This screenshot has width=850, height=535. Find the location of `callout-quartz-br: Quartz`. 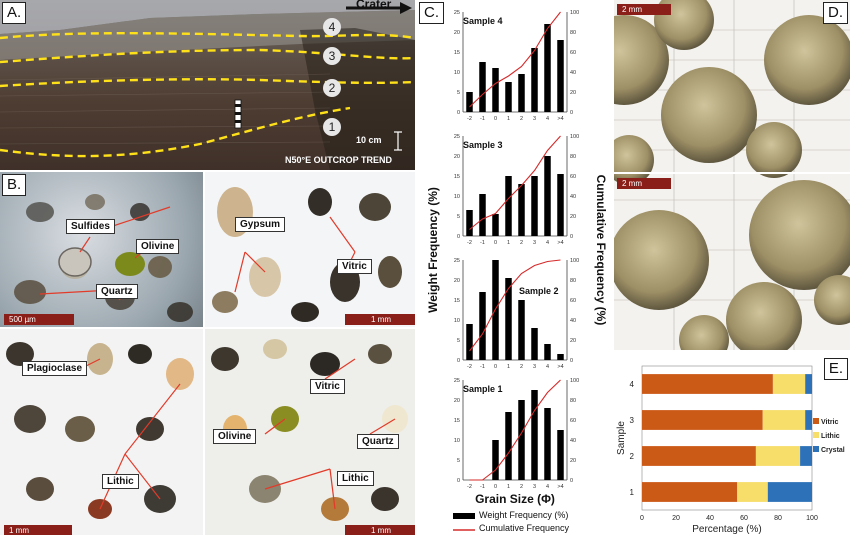

callout-quartz-br: Quartz is located at coordinates (378, 441).